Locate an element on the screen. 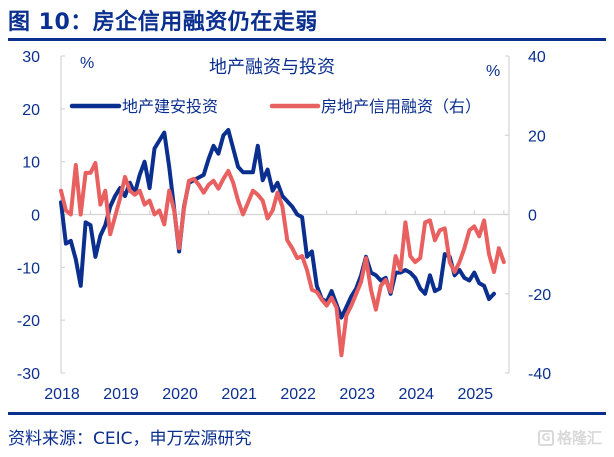 The height and width of the screenshot is (457, 614). right-tick-label: 0 is located at coordinates (532, 216).